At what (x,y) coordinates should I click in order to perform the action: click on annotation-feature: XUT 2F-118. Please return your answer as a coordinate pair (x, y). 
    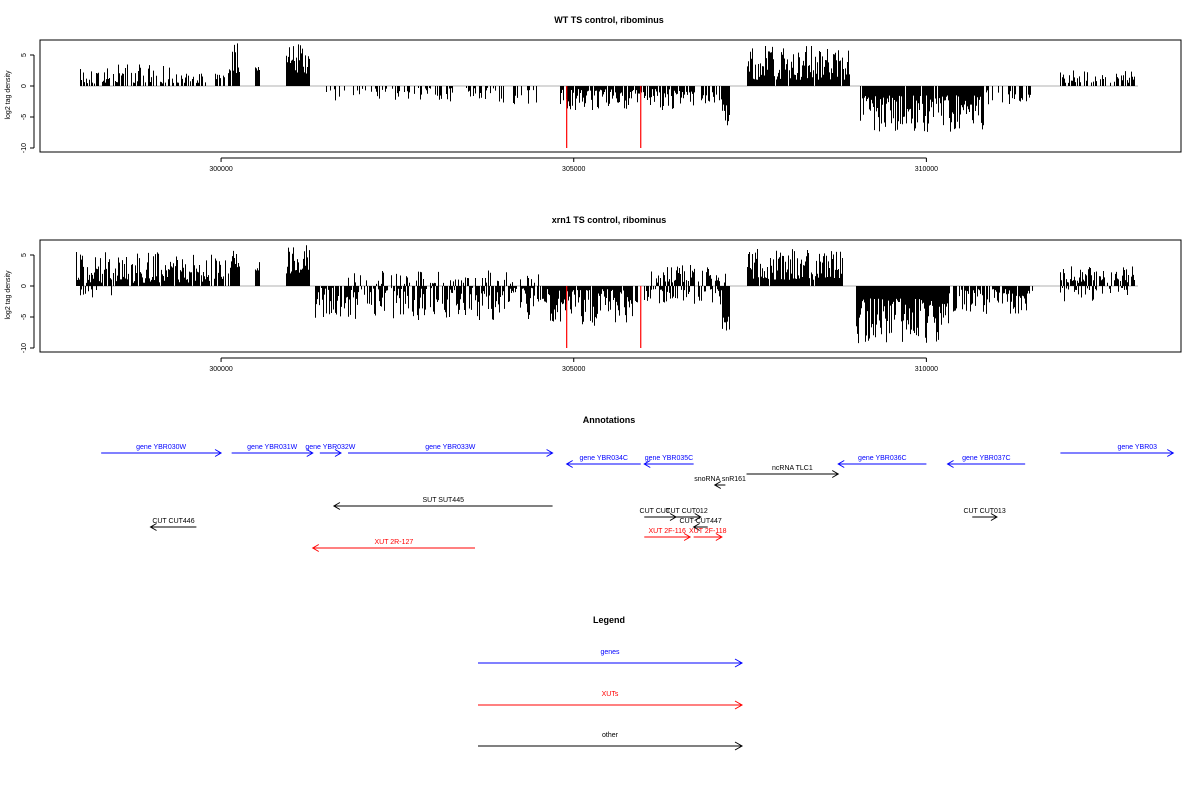
    Looking at the image, I should click on (708, 534).